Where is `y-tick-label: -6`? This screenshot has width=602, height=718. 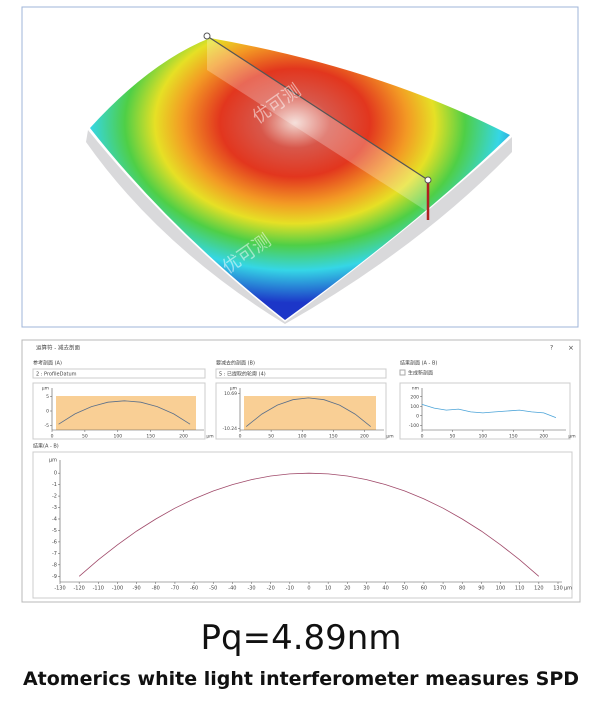
y-tick-label: -6 is located at coordinates (54, 542).